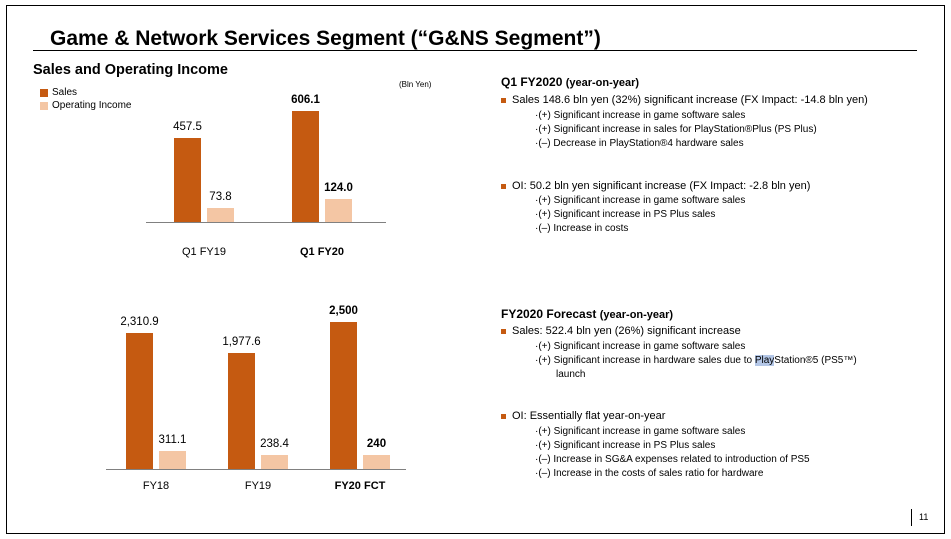 The image size is (951, 539). I want to click on fy-oi-bullet: OI: Essentially flat year-on-year, so click(583, 416).